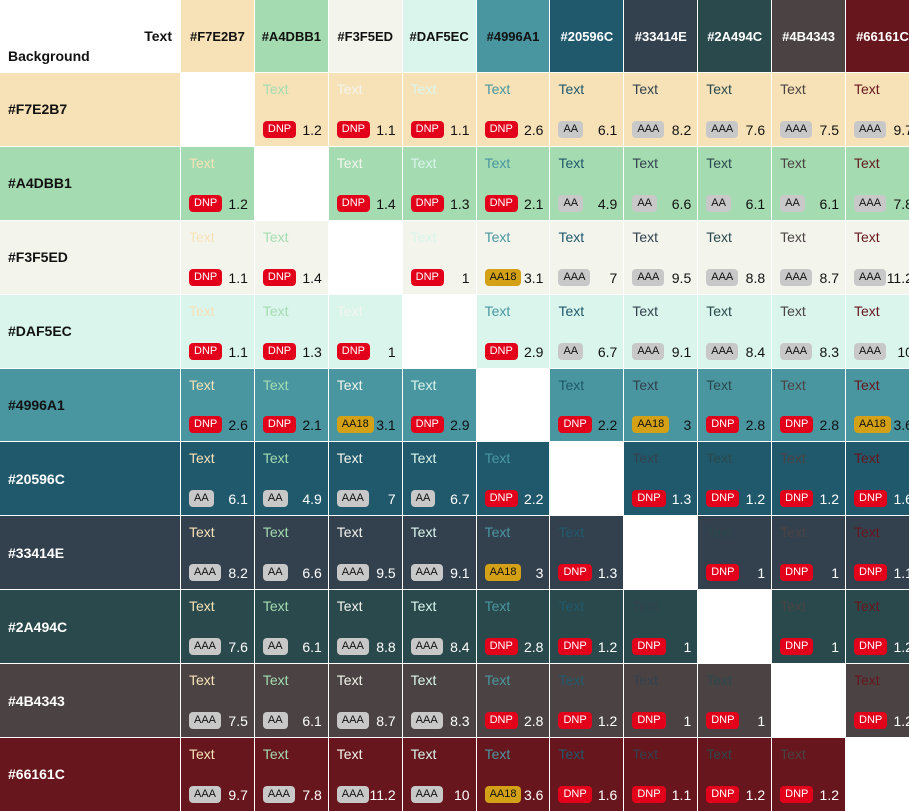 This screenshot has height=811, width=909. What do you see at coordinates (681, 203) in the screenshot?
I see `contrast-ratio: 6.6` at bounding box center [681, 203].